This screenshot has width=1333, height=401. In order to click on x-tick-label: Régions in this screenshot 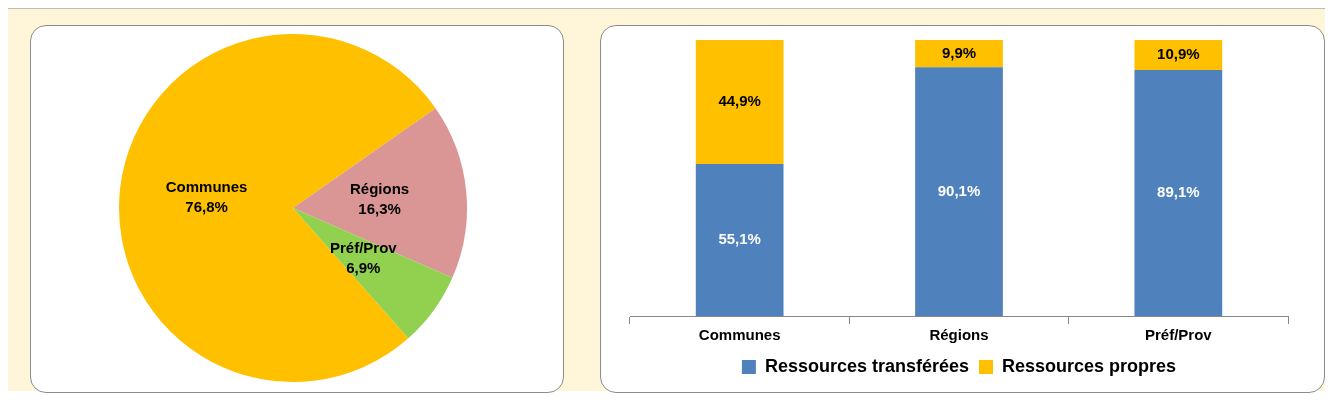, I will do `click(958, 335)`.